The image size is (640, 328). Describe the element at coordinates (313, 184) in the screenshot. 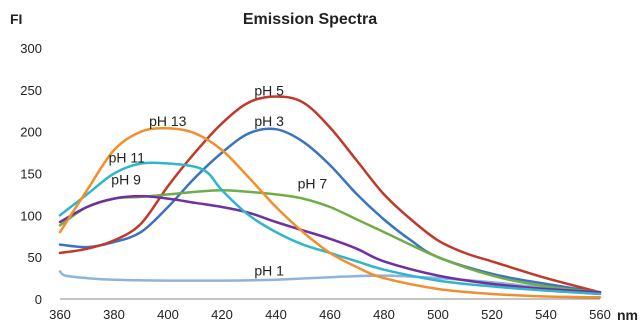

I see `series-label-ph-7: pH 7` at that location.